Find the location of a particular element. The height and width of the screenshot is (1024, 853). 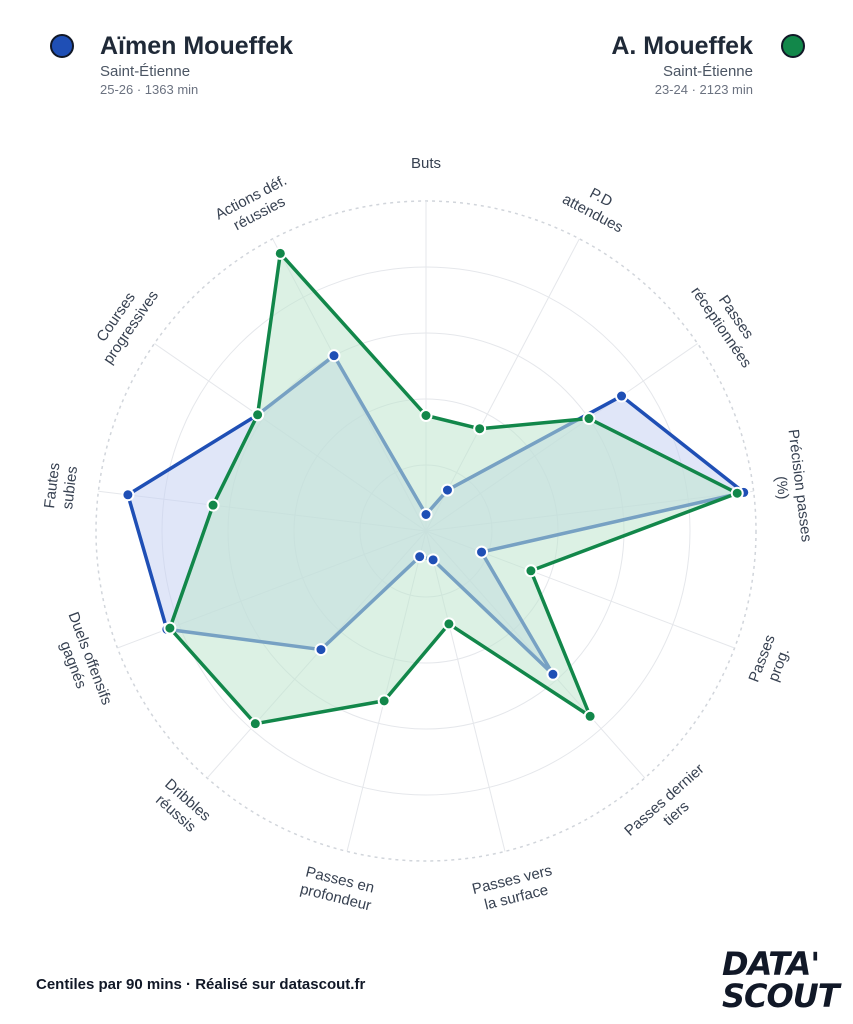

axis-label: Buts is located at coordinates (426, 163).